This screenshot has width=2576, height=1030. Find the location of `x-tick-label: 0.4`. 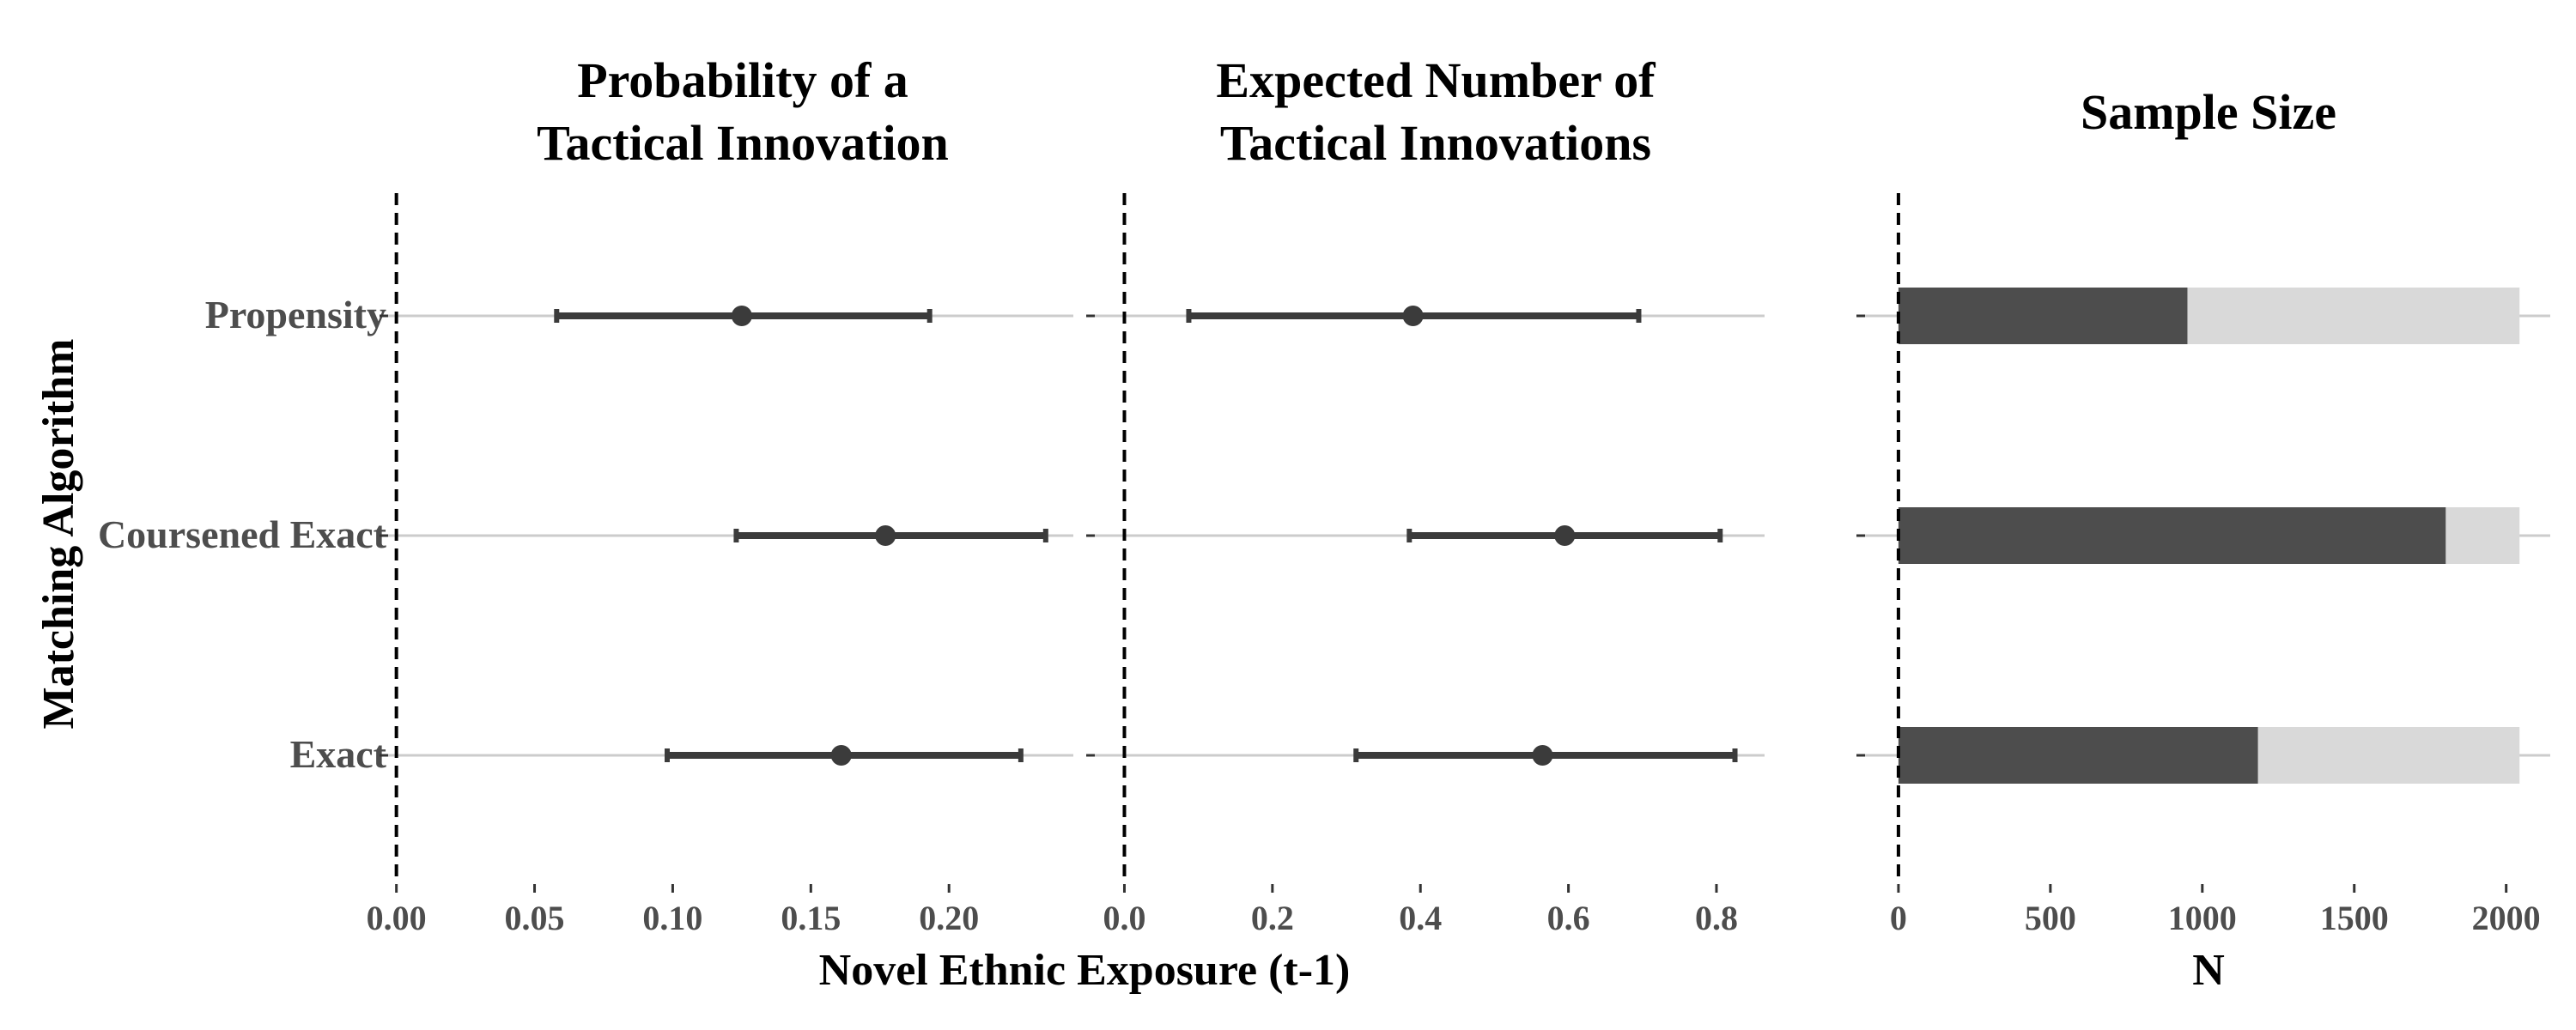

x-tick-label: 0.4 is located at coordinates (1420, 918).